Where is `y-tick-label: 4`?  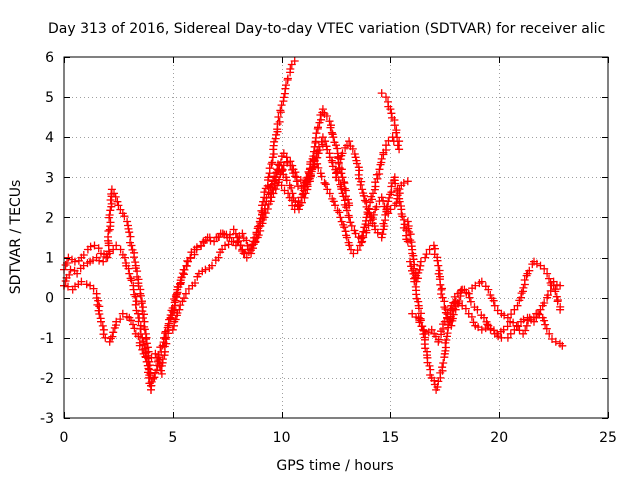
y-tick-label: 4 is located at coordinates (49, 138).